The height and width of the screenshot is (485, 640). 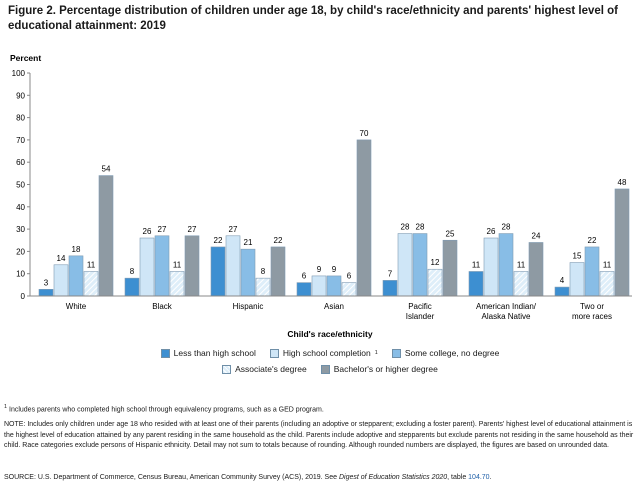 I want to click on x-tick-label: Black, so click(x=162, y=306).